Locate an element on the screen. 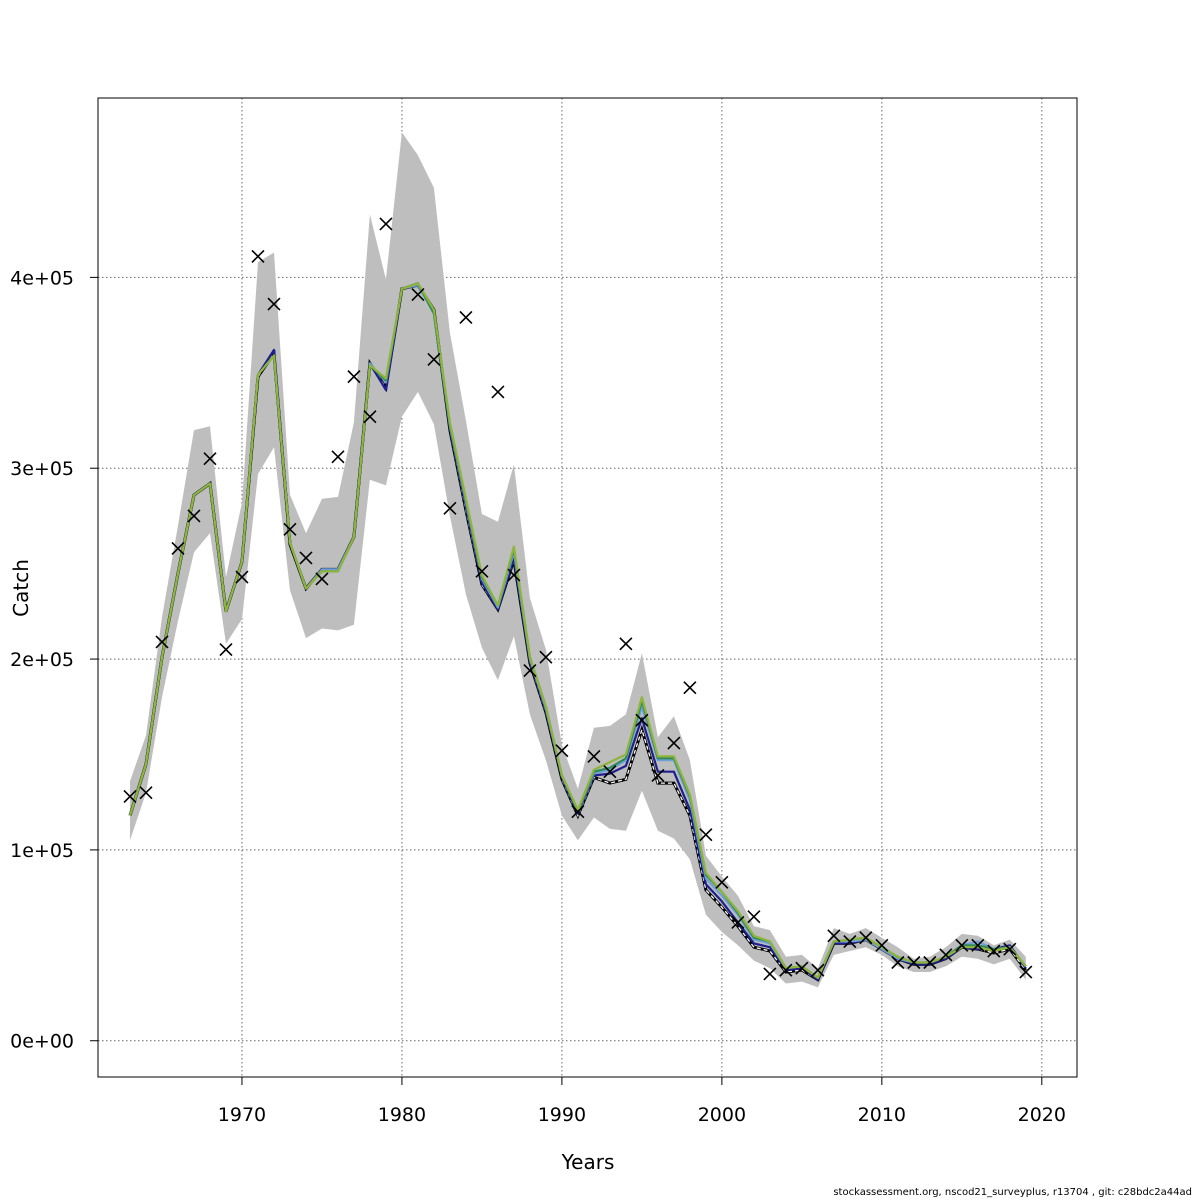 This screenshot has width=1200, height=1204. x-axis-title: Years is located at coordinates (588, 1162).